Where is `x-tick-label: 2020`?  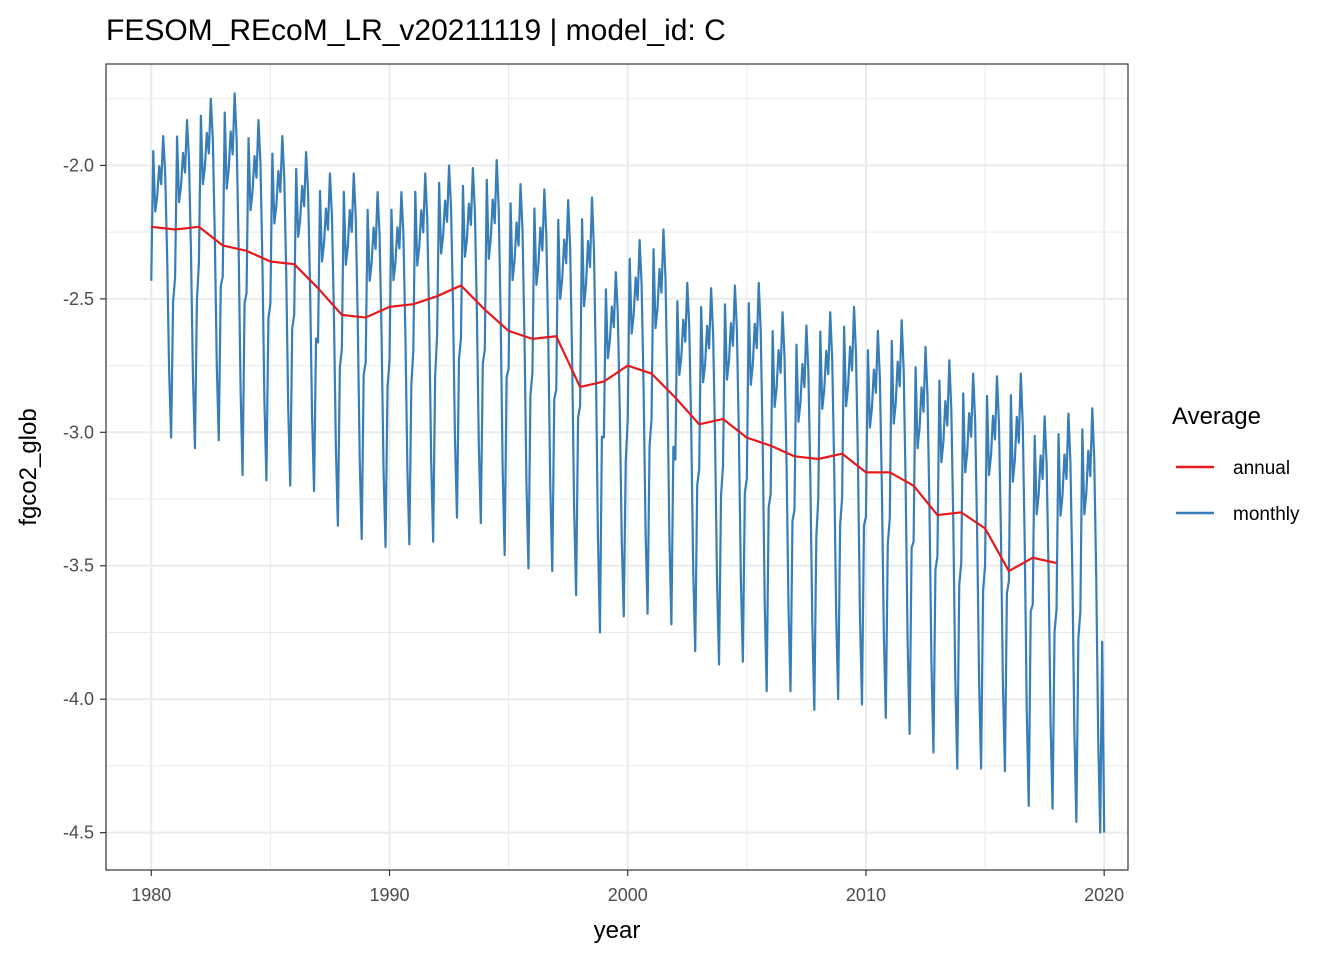 x-tick-label: 2020 is located at coordinates (1104, 895).